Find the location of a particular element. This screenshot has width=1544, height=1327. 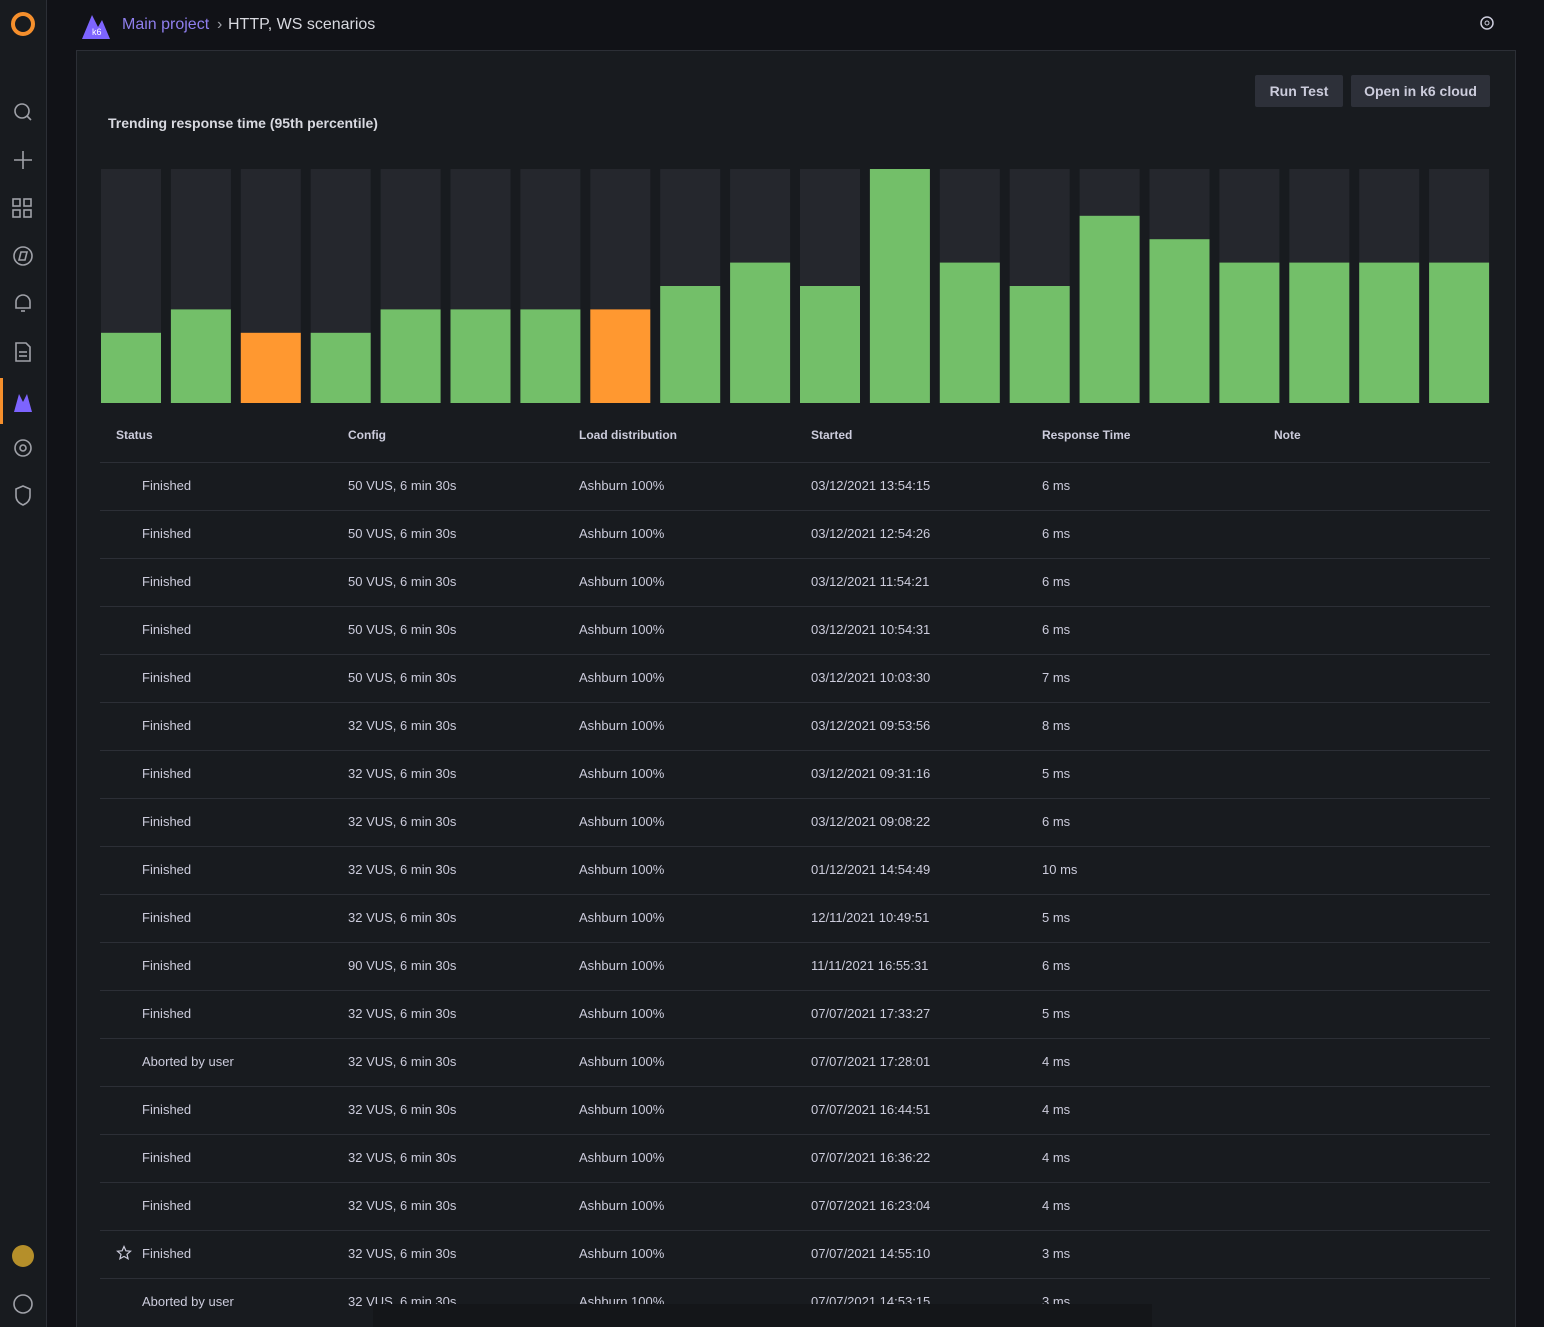

k6-logo: k6 is located at coordinates (96, 27).